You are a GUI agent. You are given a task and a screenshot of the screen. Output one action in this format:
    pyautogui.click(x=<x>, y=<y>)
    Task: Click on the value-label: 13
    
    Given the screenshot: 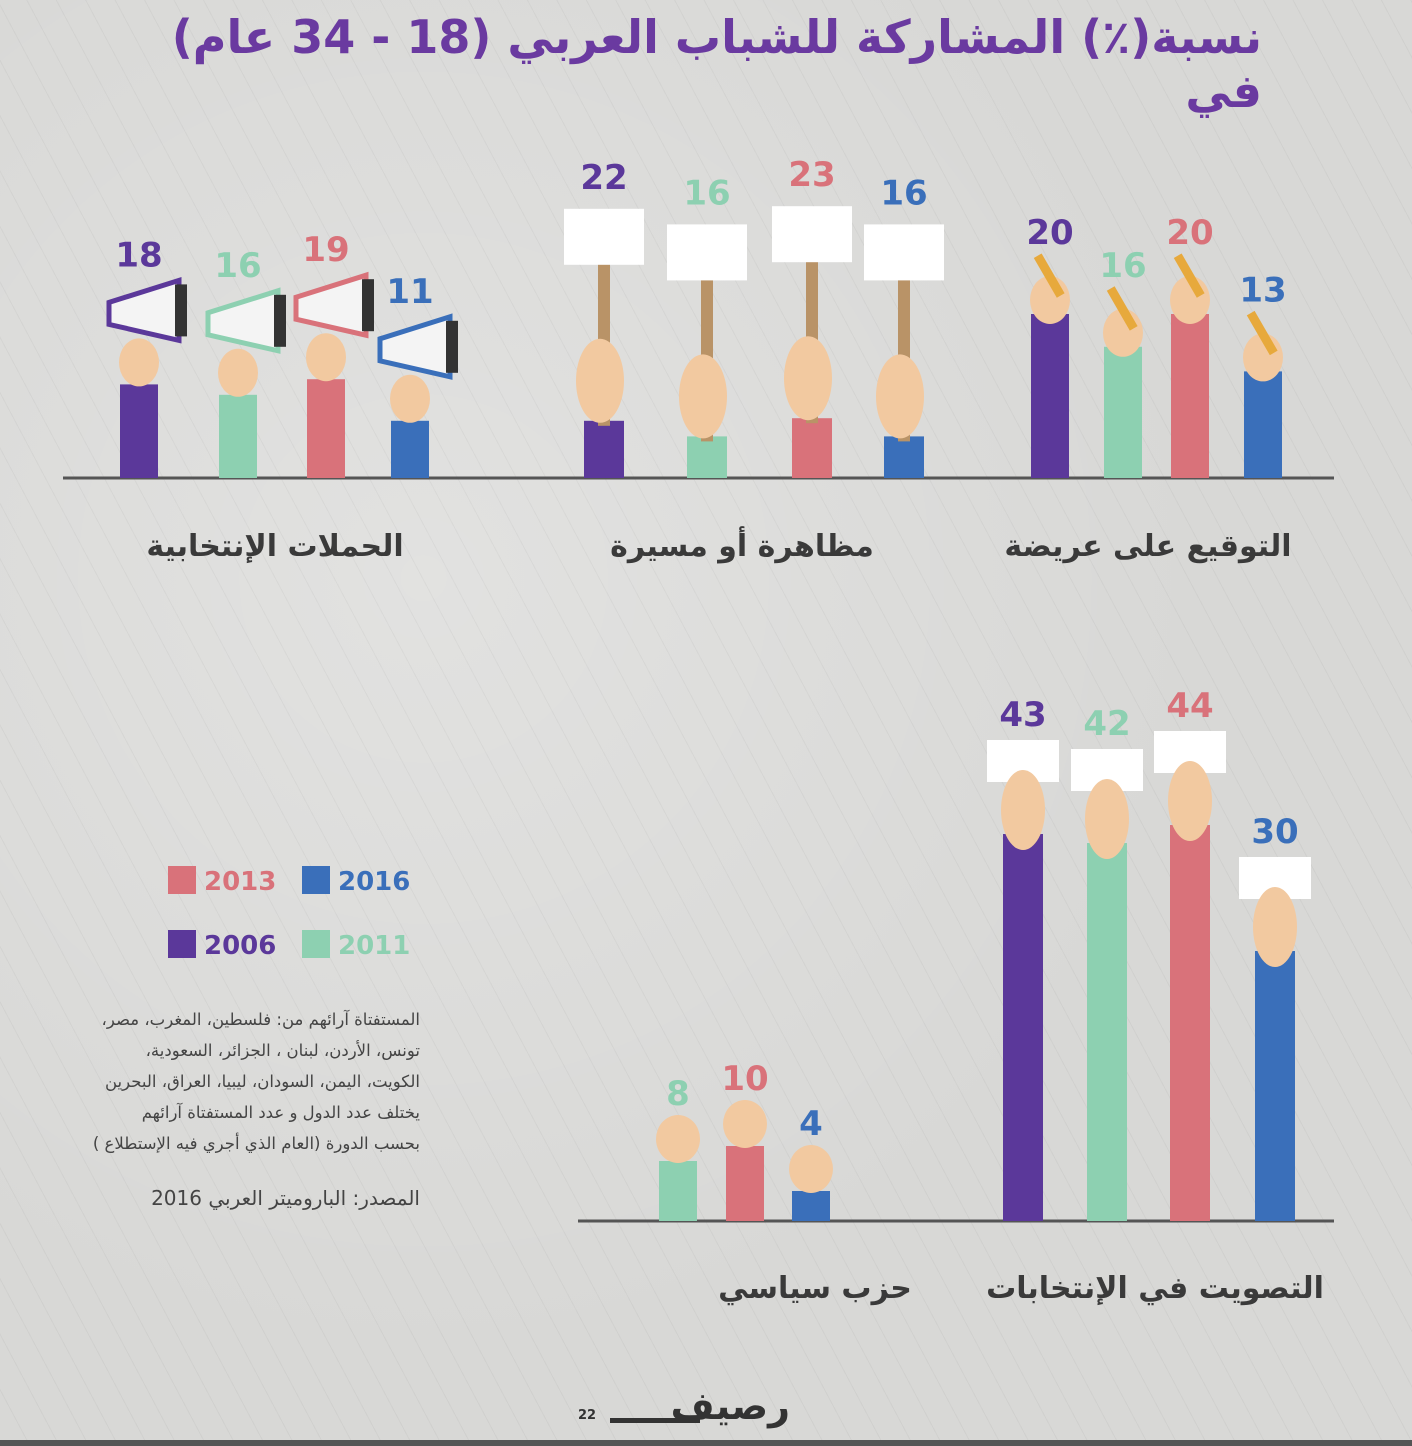 What is the action you would take?
    pyautogui.click(x=1262, y=290)
    